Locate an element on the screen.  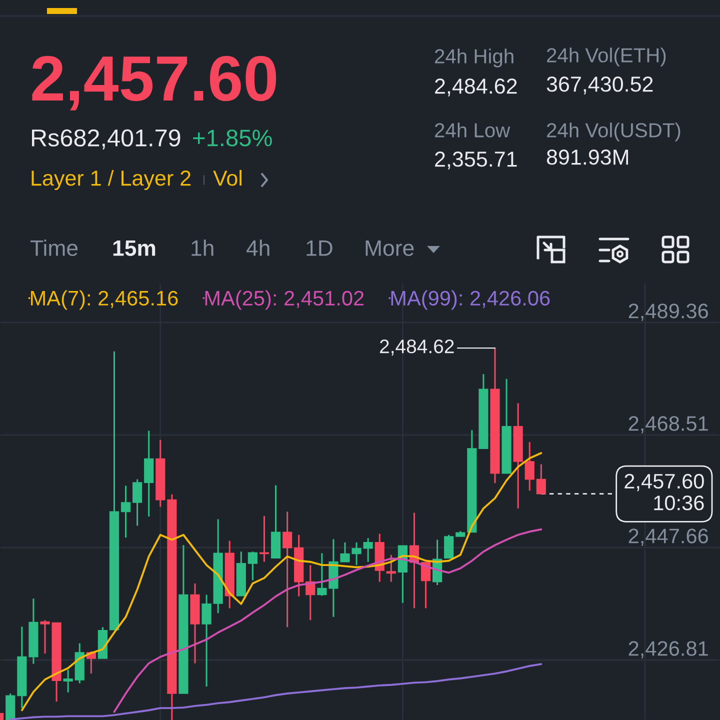
text: Vol is located at coordinates (227, 178).